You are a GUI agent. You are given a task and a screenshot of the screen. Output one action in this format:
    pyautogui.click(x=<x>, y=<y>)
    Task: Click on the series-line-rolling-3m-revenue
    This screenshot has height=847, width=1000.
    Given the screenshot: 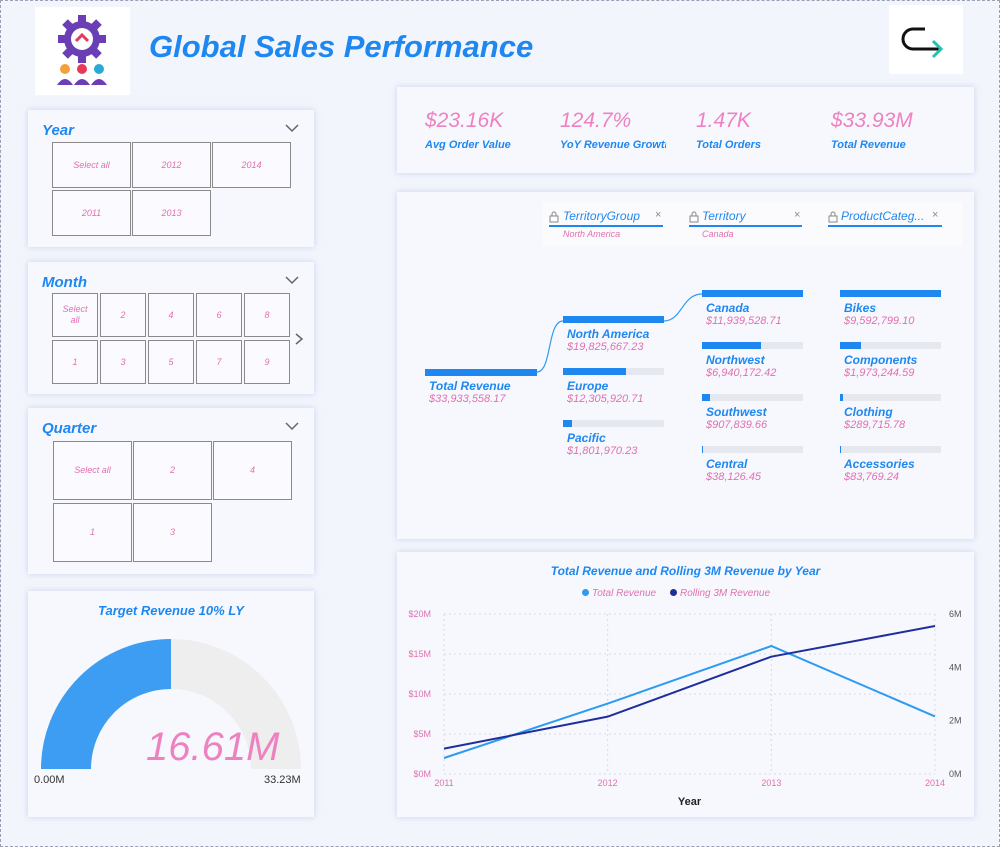 What is the action you would take?
    pyautogui.click(x=689, y=687)
    